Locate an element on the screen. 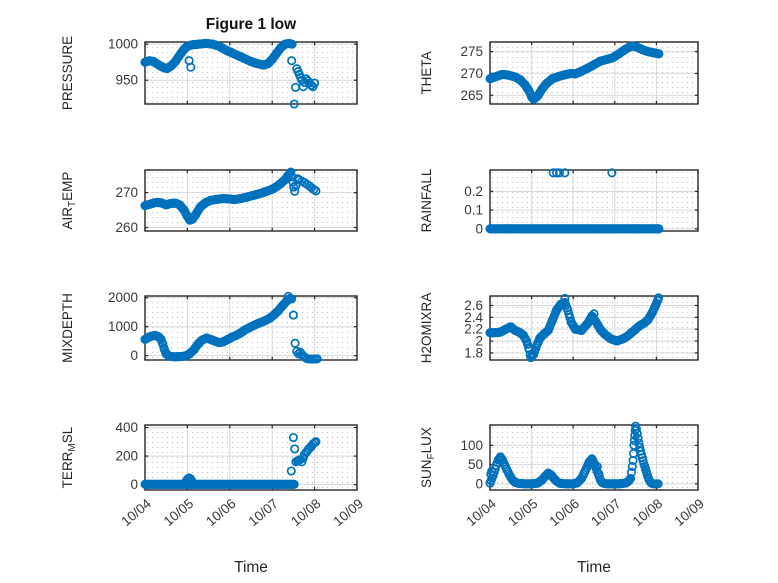  y-tick-label: 400 is located at coordinates (126, 427).